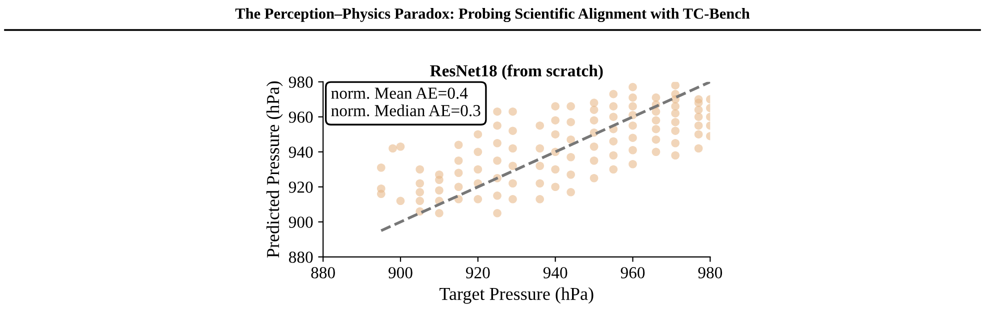  I want to click on y-tick-label: 920, so click(300, 187).